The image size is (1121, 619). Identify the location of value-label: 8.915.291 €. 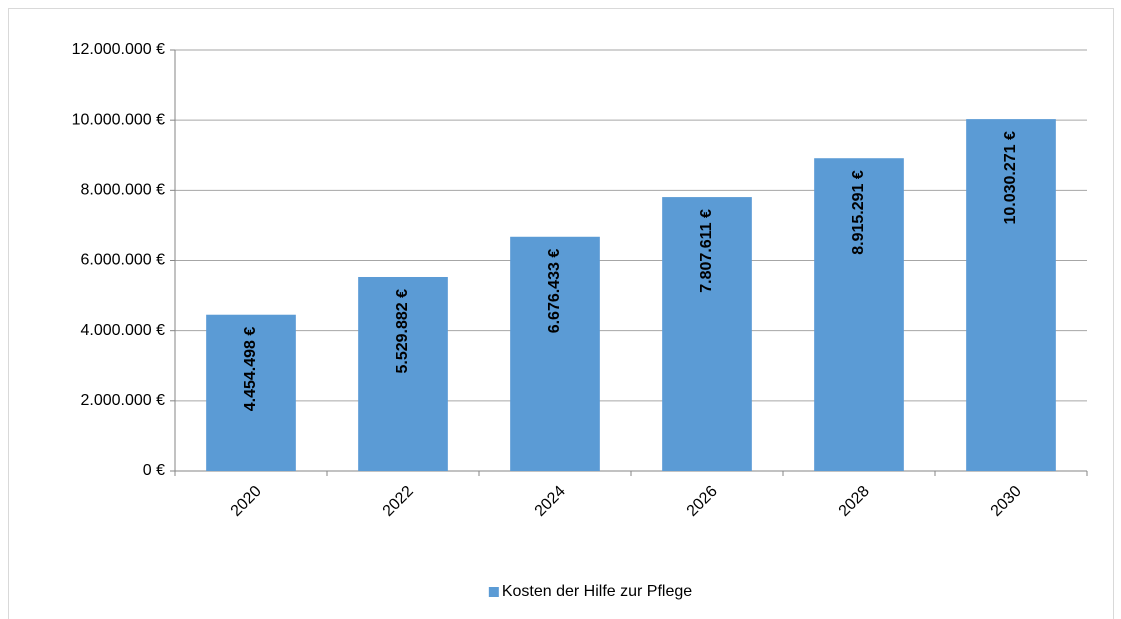
(858, 212).